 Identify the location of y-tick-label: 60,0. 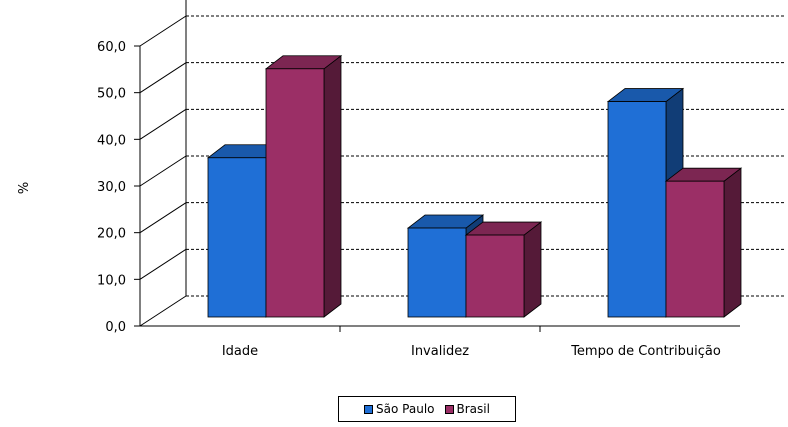
(111, 47).